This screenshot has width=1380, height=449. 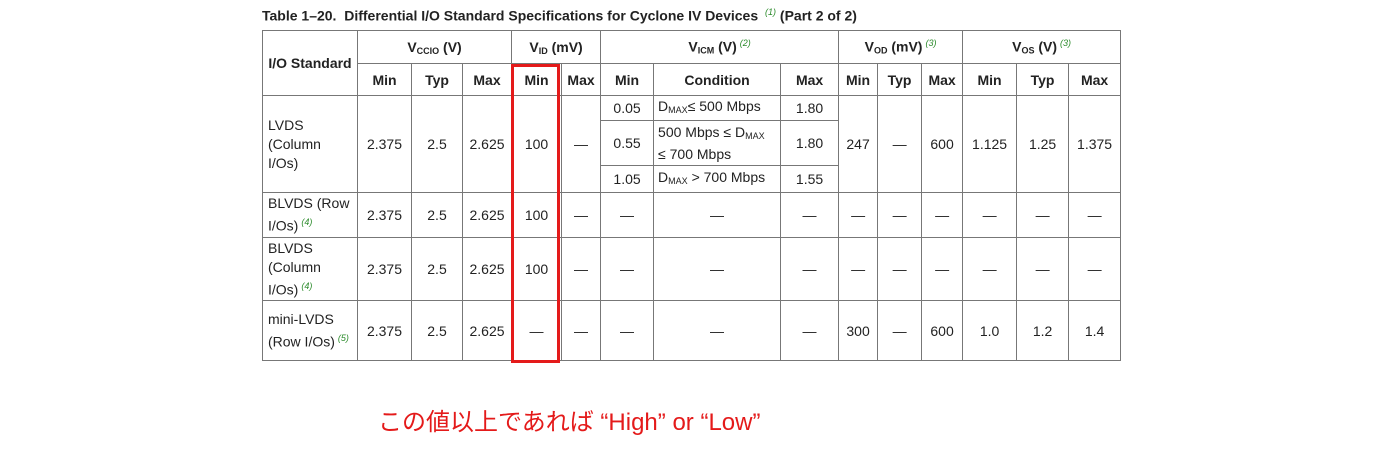 What do you see at coordinates (310, 330) in the screenshot?
I see `io-standard: mini-LVDS (Row I/Os) (5)` at bounding box center [310, 330].